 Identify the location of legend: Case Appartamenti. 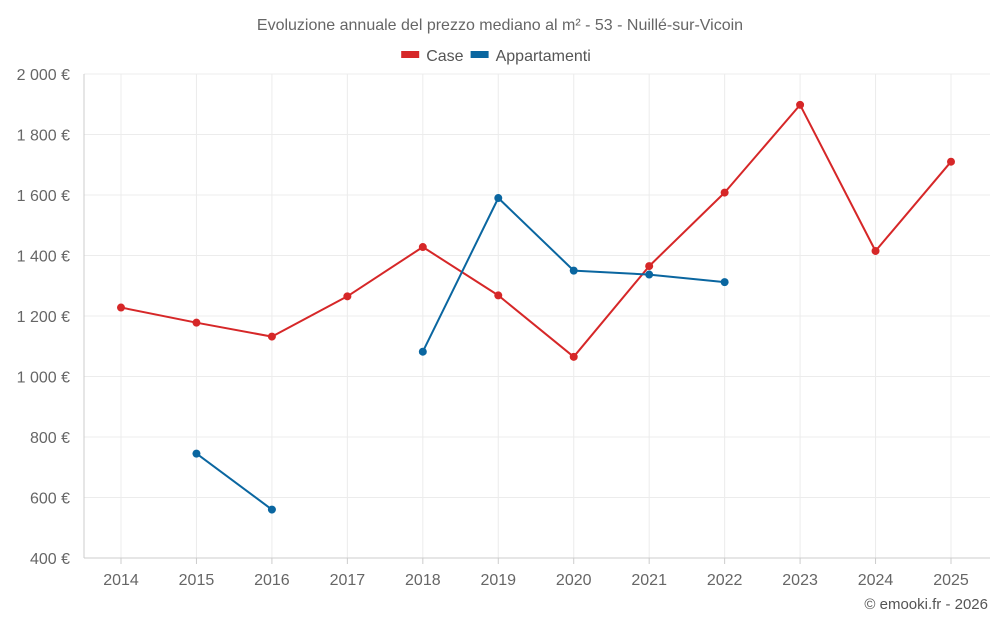
(496, 56).